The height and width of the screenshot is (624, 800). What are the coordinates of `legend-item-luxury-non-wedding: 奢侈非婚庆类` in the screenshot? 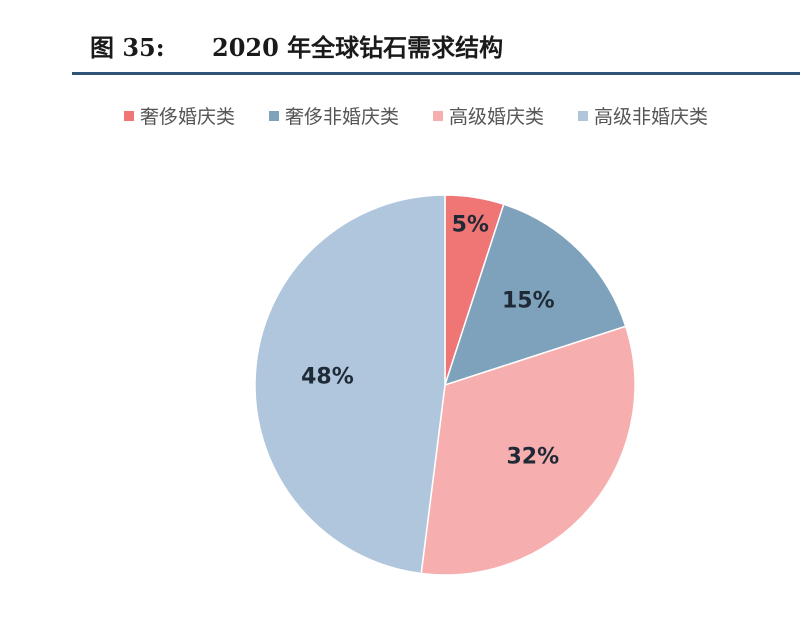 It's located at (334, 115).